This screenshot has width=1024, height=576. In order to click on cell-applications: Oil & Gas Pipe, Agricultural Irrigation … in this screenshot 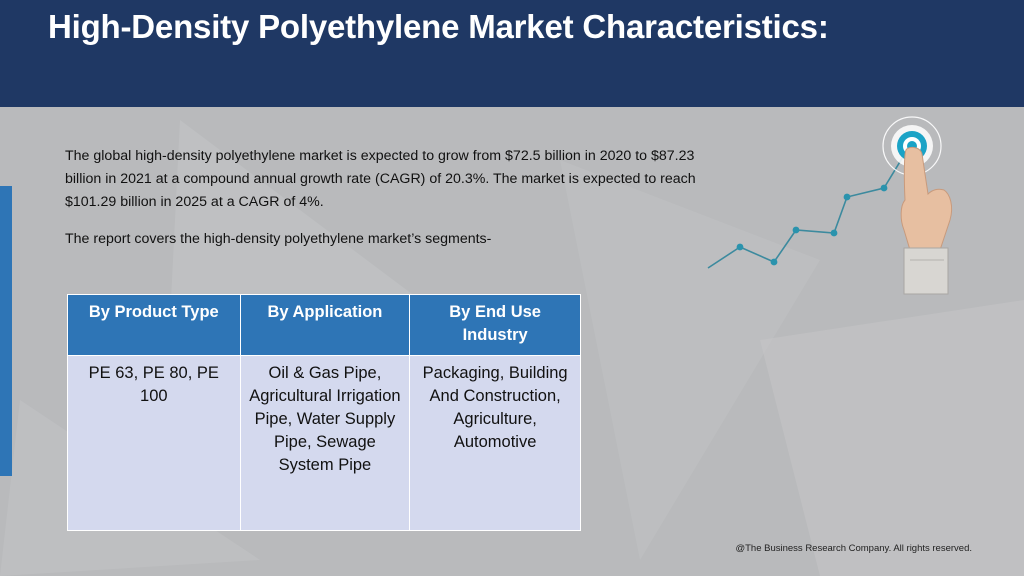, I will do `click(325, 443)`.